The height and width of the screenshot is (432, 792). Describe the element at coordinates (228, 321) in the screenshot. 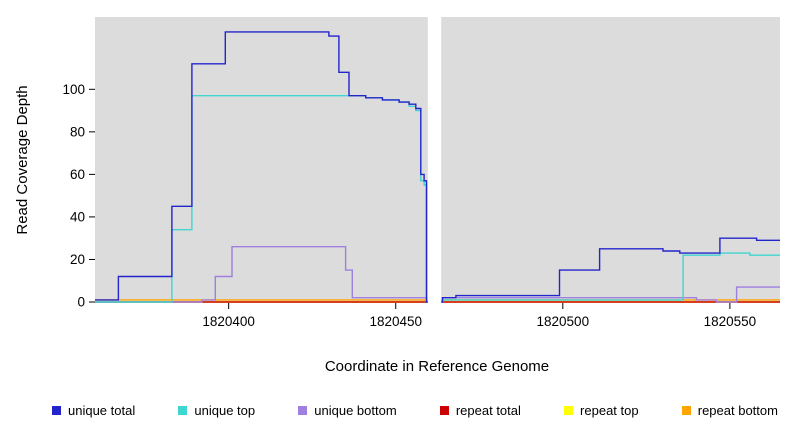

I see `x-tick-label: 1820400` at that location.